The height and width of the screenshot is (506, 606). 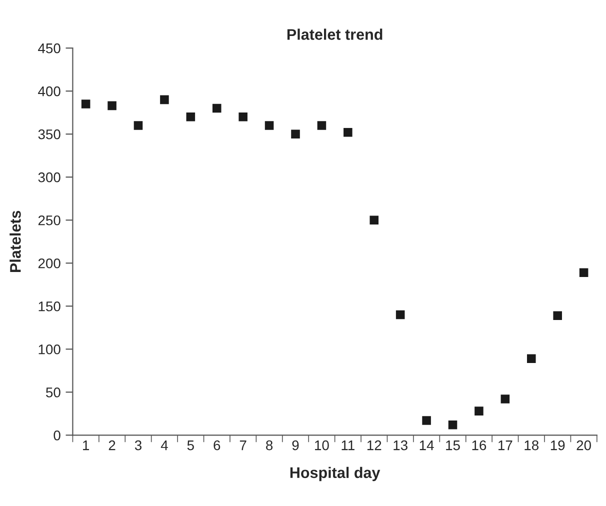 I want to click on x-tick-label: 11, so click(x=348, y=445).